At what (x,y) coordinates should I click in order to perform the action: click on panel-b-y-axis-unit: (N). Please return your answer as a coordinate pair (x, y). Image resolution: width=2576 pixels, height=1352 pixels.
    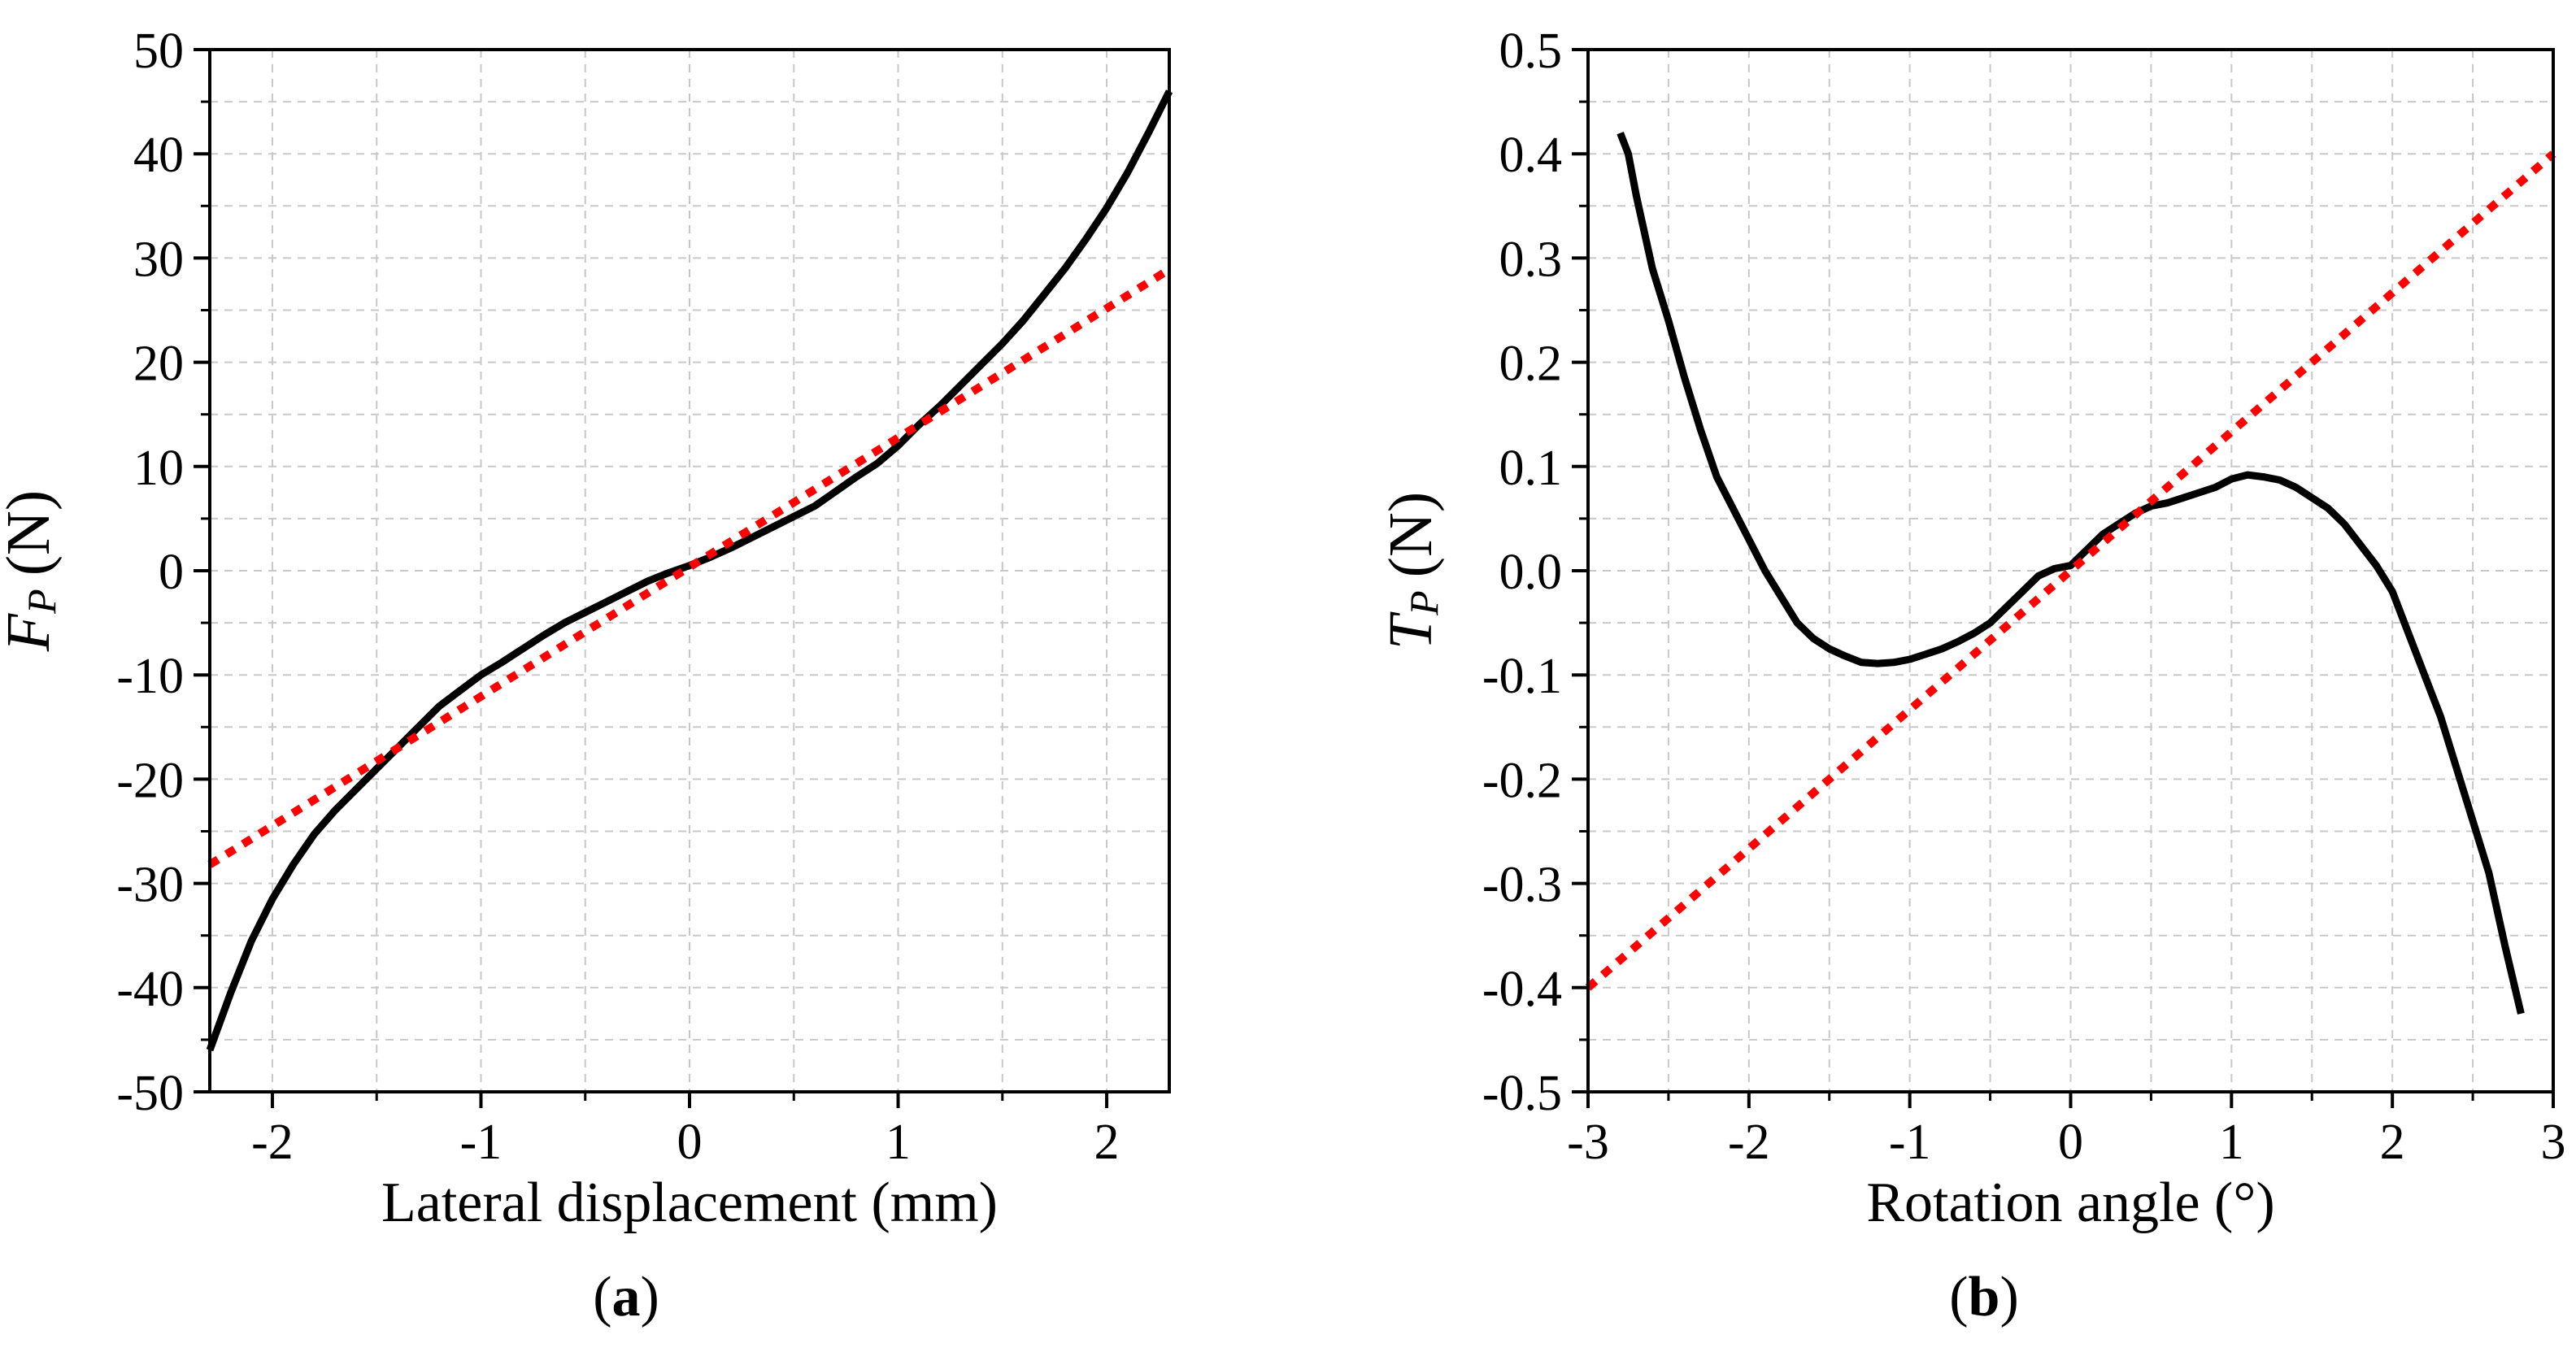
    Looking at the image, I should click on (1411, 535).